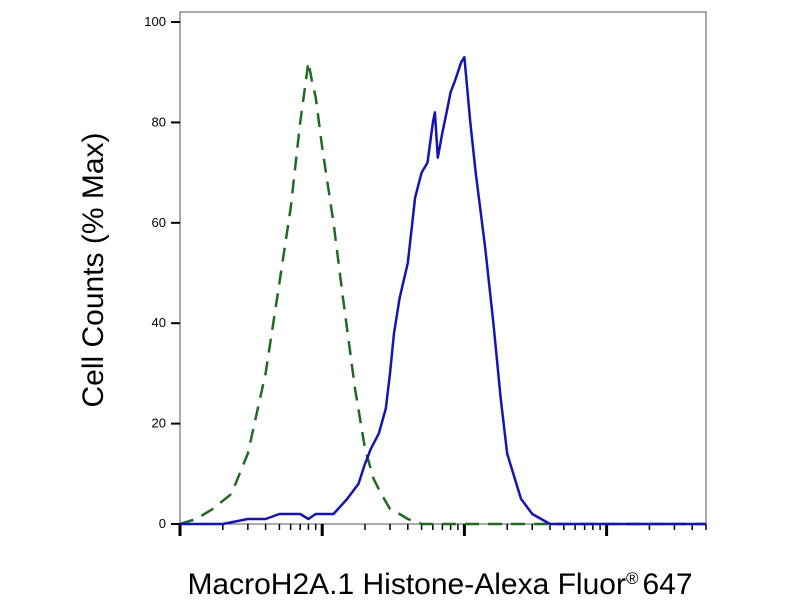 This screenshot has width=800, height=600. I want to click on x-axis-label-mark: ®, so click(632, 578).